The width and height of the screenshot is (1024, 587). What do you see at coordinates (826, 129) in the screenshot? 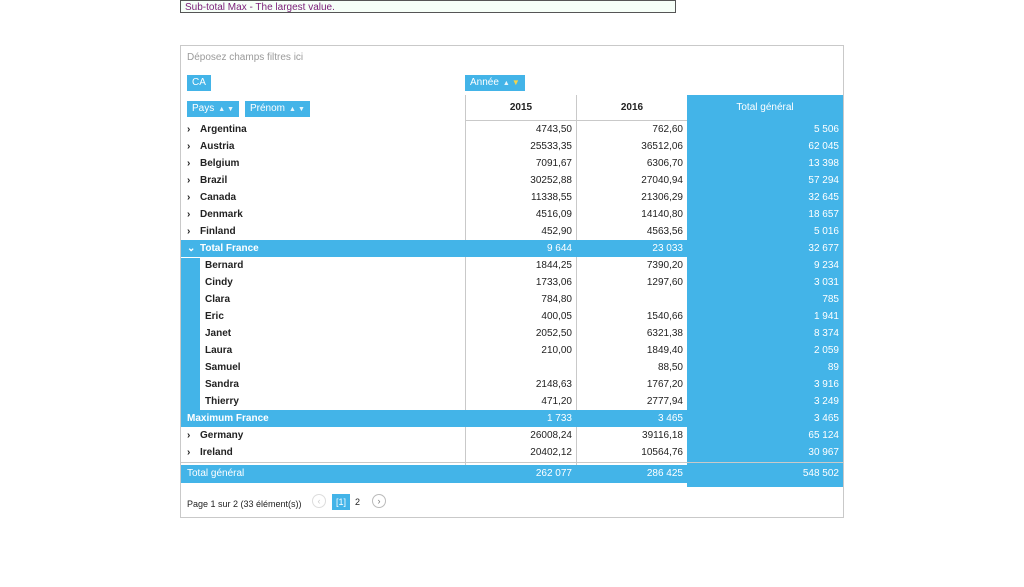
I see `cell-total: 5 506` at bounding box center [826, 129].